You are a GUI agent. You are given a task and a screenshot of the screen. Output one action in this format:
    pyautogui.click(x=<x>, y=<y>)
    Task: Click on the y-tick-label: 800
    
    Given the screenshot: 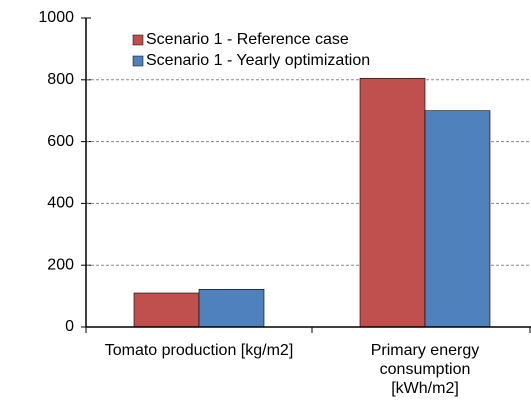 What is the action you would take?
    pyautogui.click(x=60, y=79)
    